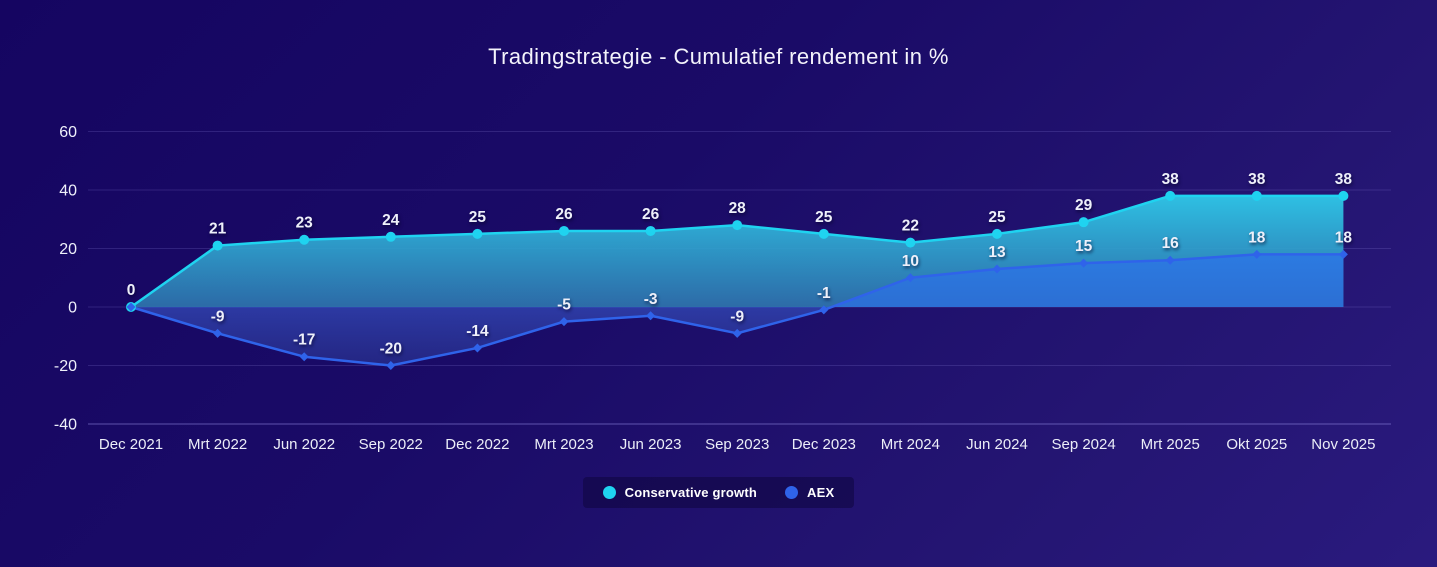 The image size is (1437, 567). I want to click on y-tick-label: 0, so click(72, 308).